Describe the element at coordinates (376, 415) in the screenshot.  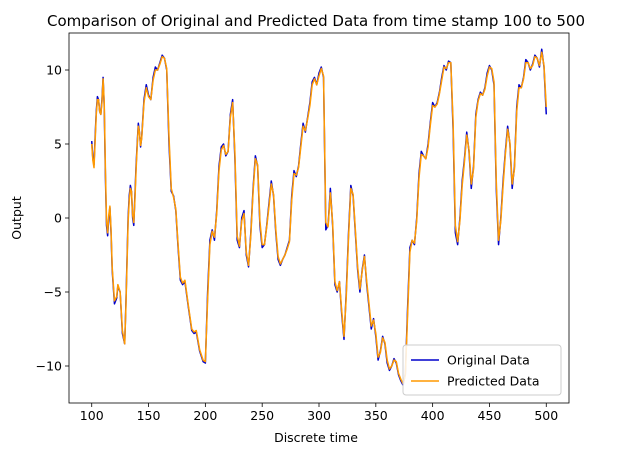
I see `x-tick-label: 350` at that location.